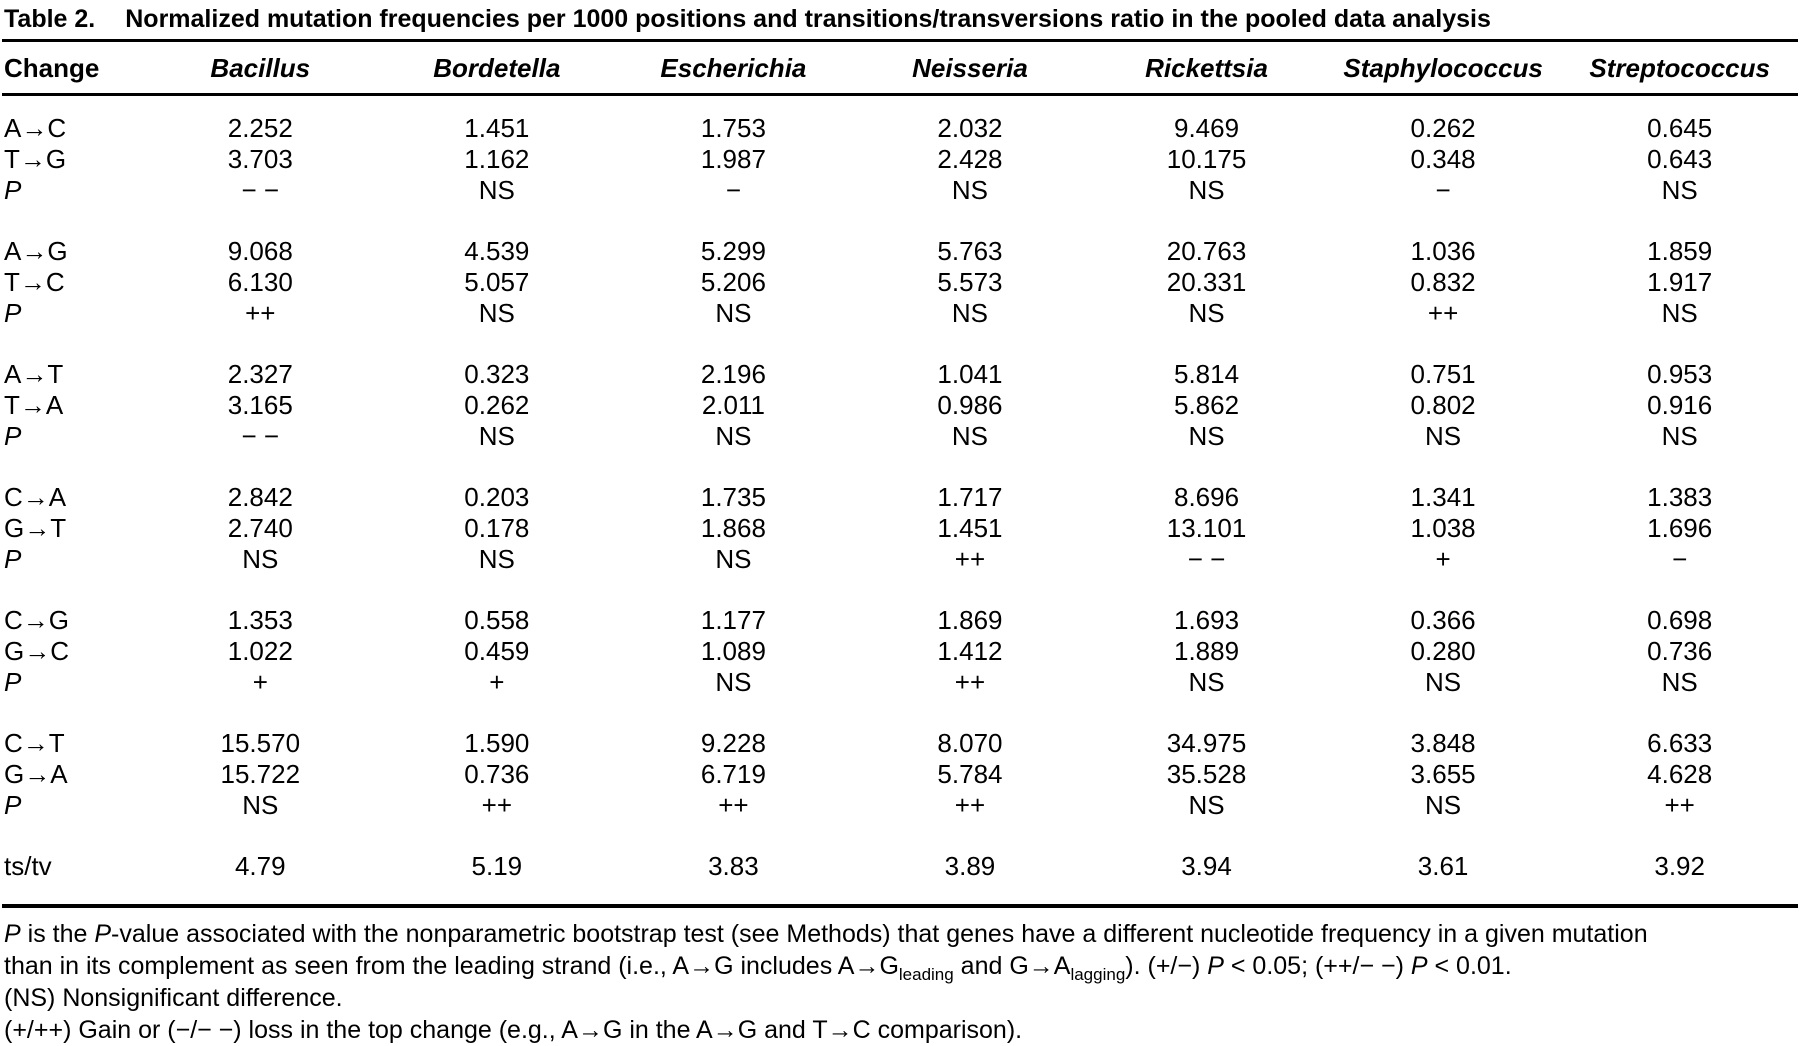  Describe the element at coordinates (1443, 69) in the screenshot. I see `column-header-staphylococcus: Staphylococcus` at that location.